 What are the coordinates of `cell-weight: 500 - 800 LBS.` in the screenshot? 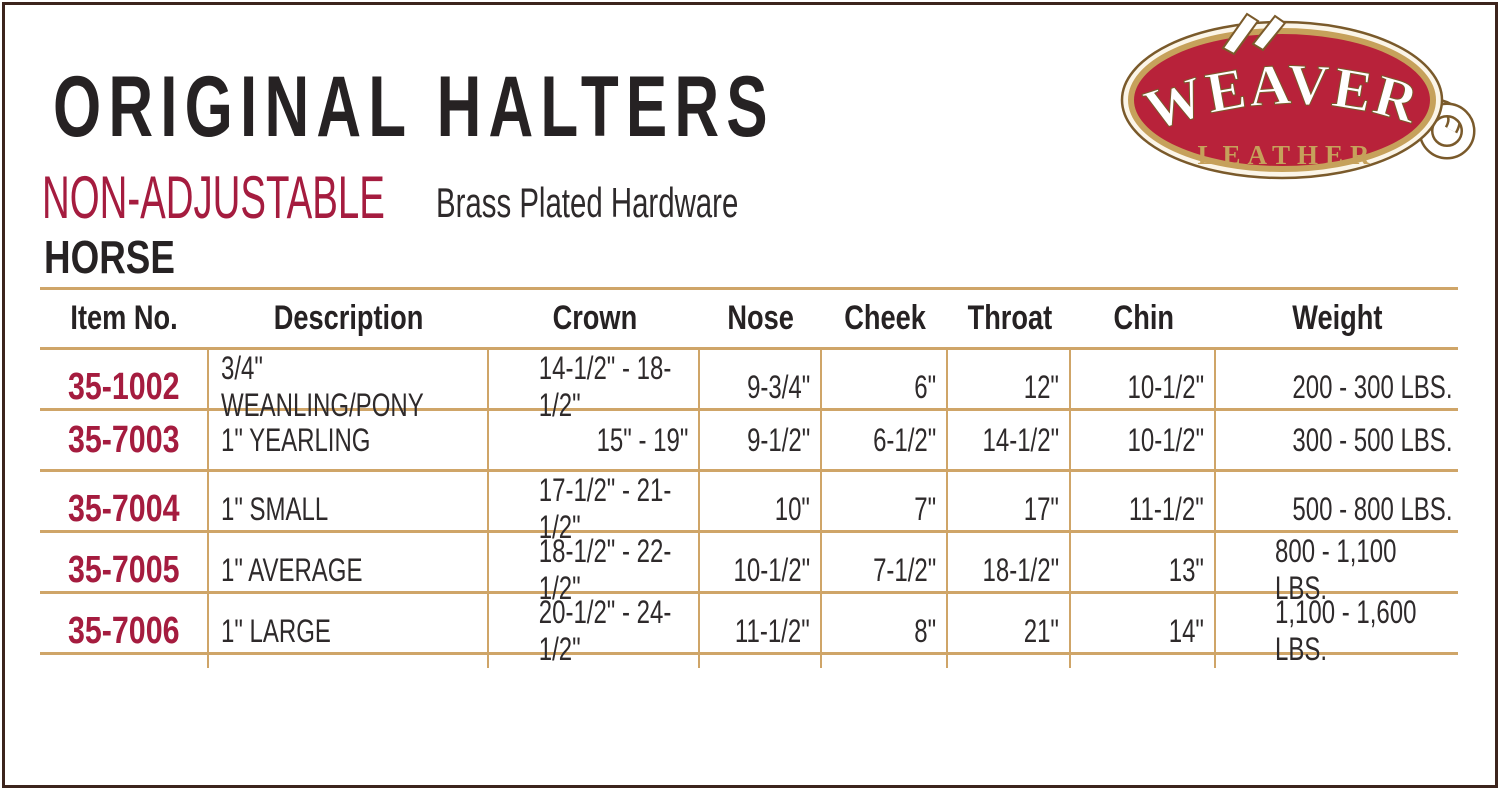 It's located at (1337, 509).